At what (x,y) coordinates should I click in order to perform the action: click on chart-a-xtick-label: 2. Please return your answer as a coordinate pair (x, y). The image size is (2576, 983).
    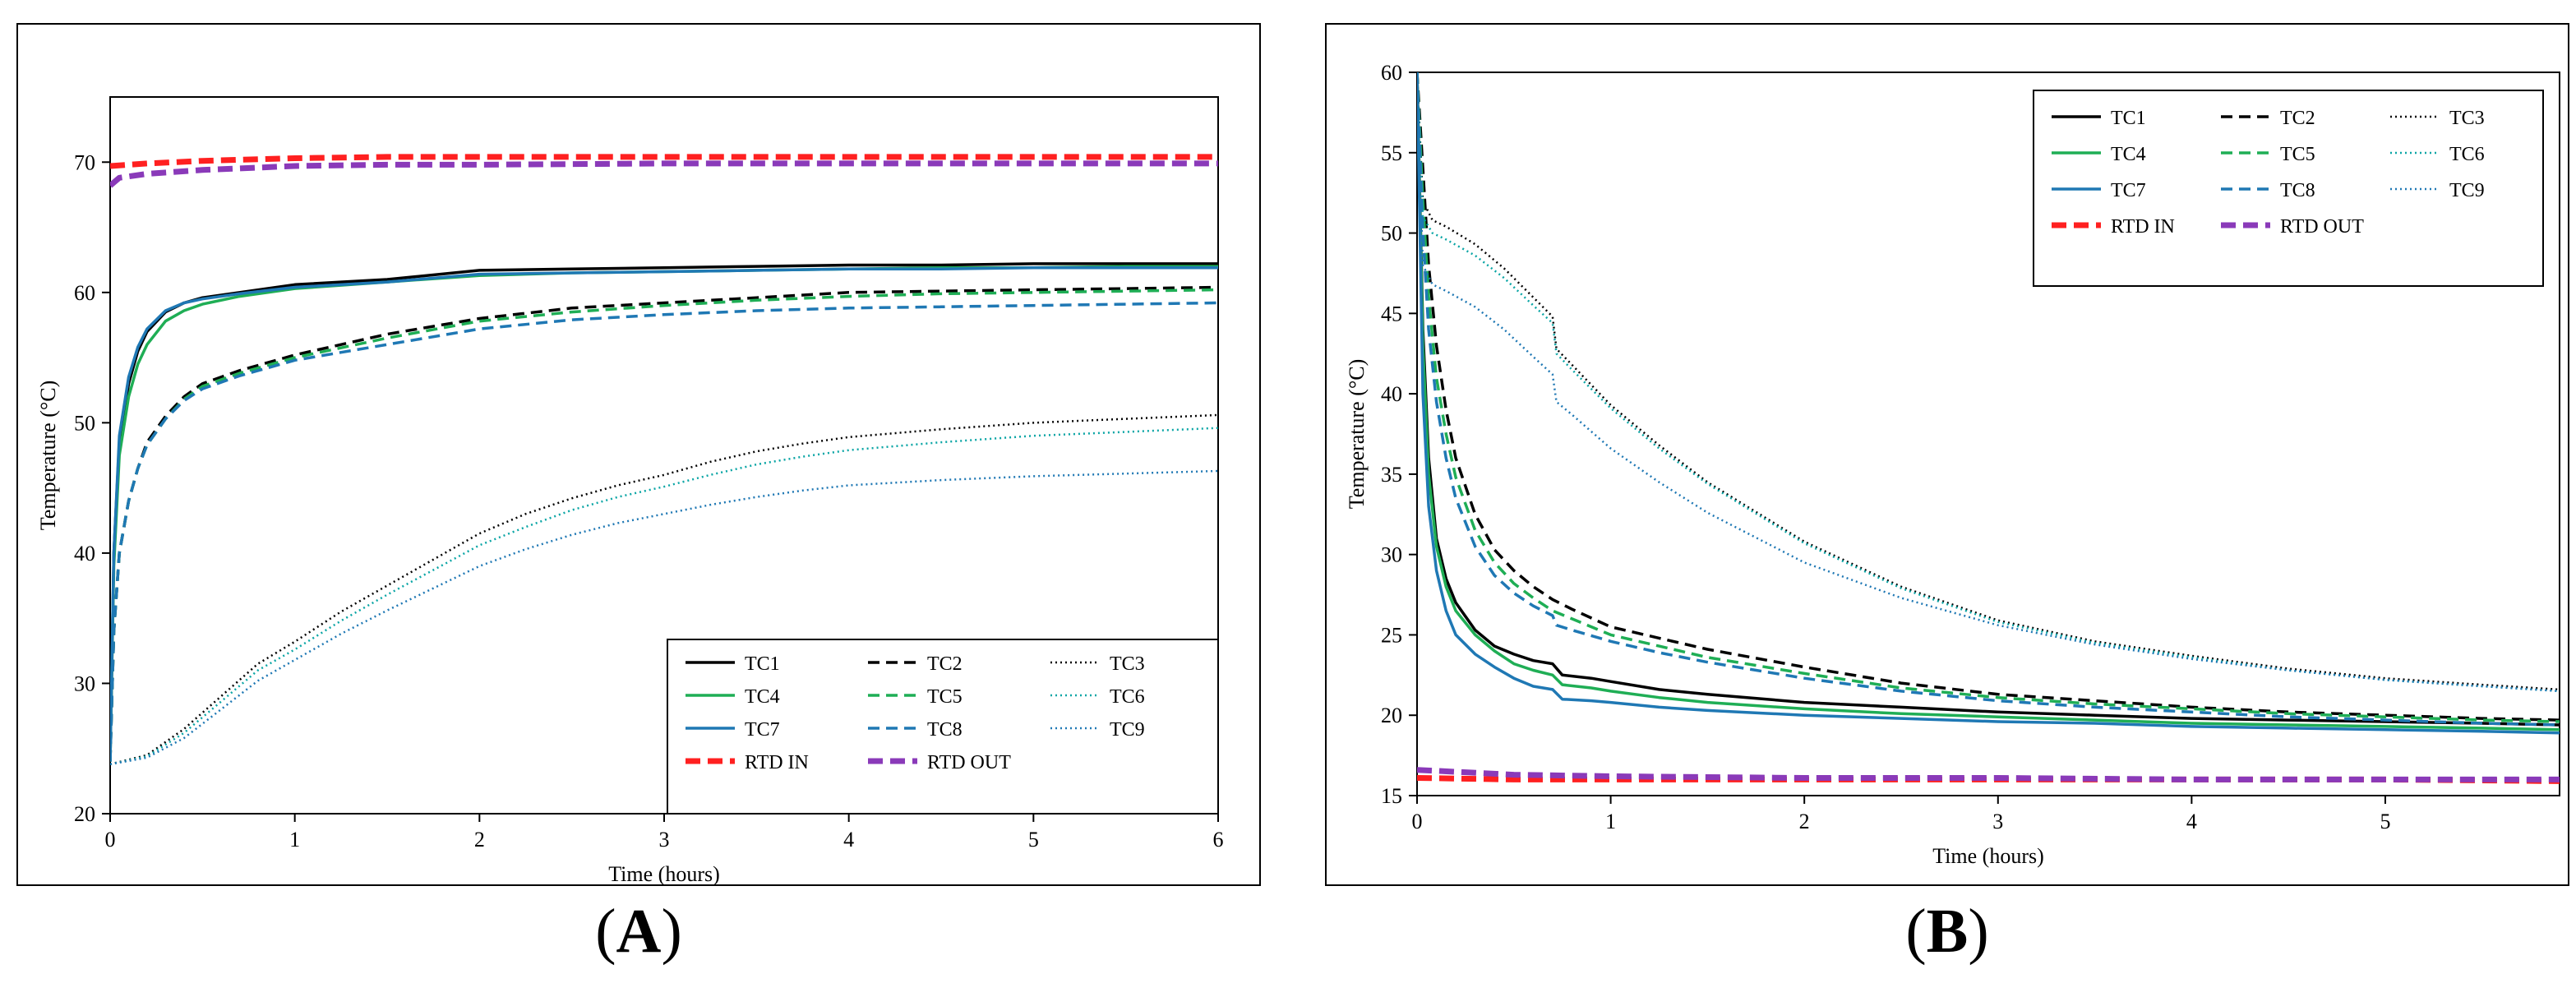
    Looking at the image, I should click on (480, 839).